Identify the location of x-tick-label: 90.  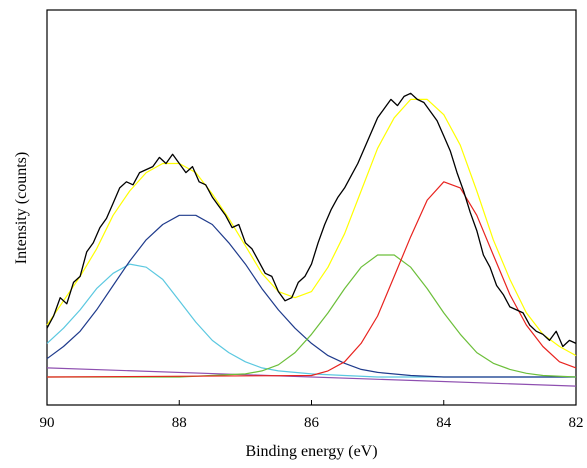
(47, 423).